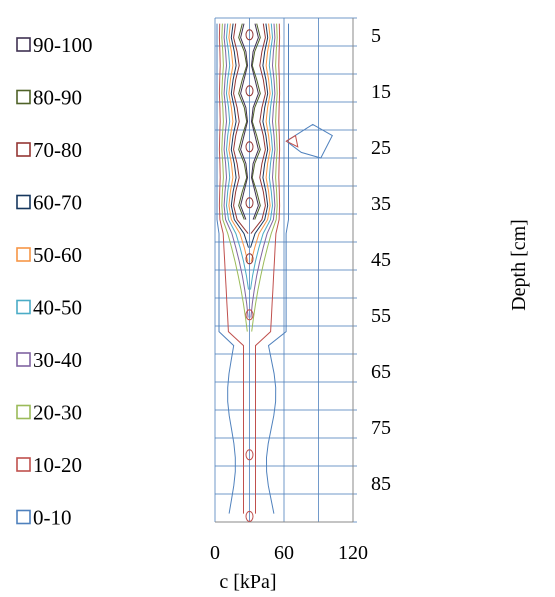 The height and width of the screenshot is (597, 555). I want to click on y-tick-label: 25, so click(381, 148).